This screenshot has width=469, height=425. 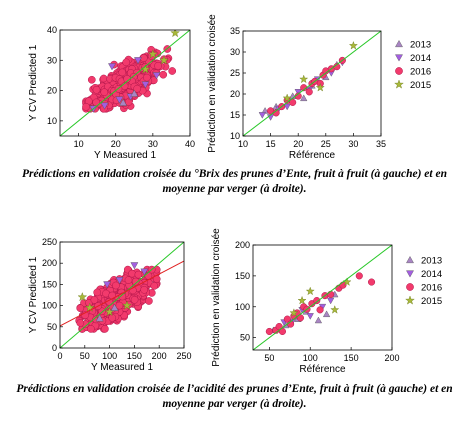 What do you see at coordinates (381, 144) in the screenshot?
I see `x-tick-label: 35` at bounding box center [381, 144].